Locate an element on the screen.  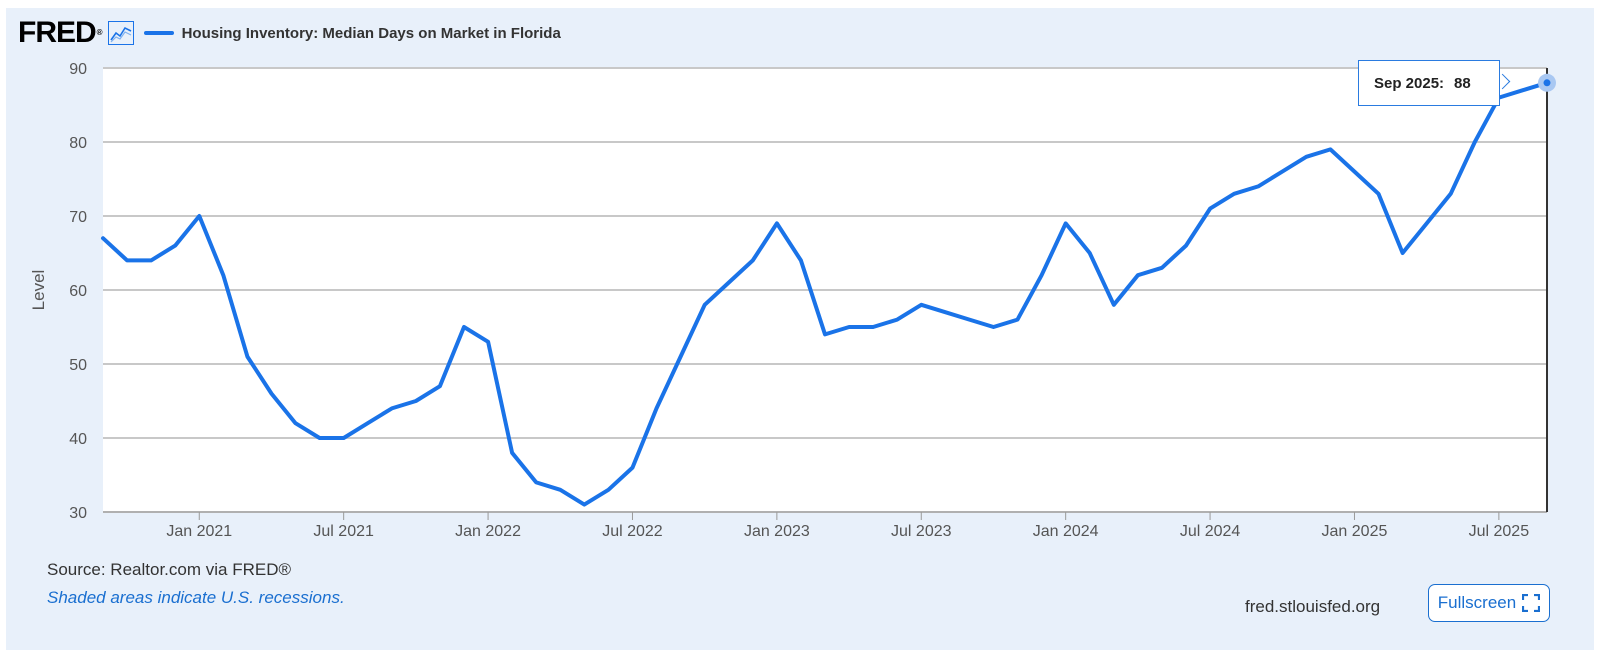
y-tick-label: 60 is located at coordinates (78, 291).